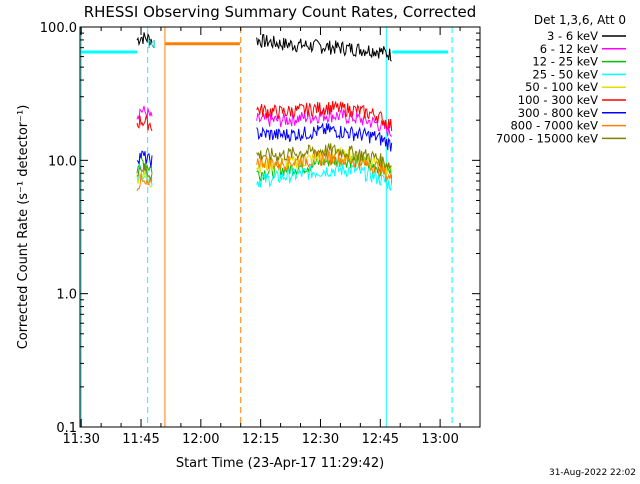 Image resolution: width=640 pixels, height=484 pixels. Describe the element at coordinates (80, 439) in the screenshot. I see `x-tick-label-1: 11:30` at that location.